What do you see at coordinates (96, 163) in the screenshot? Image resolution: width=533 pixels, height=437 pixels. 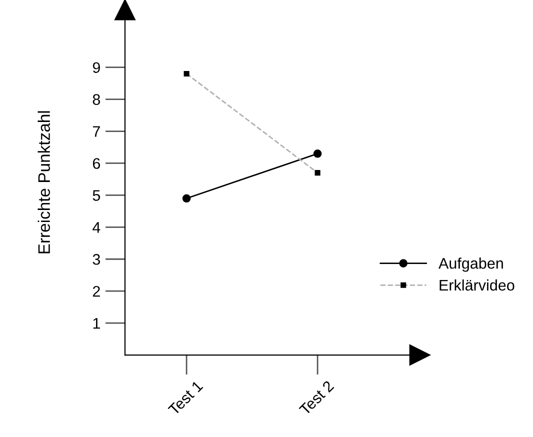 I see `y-tick-label: 6` at bounding box center [96, 163].